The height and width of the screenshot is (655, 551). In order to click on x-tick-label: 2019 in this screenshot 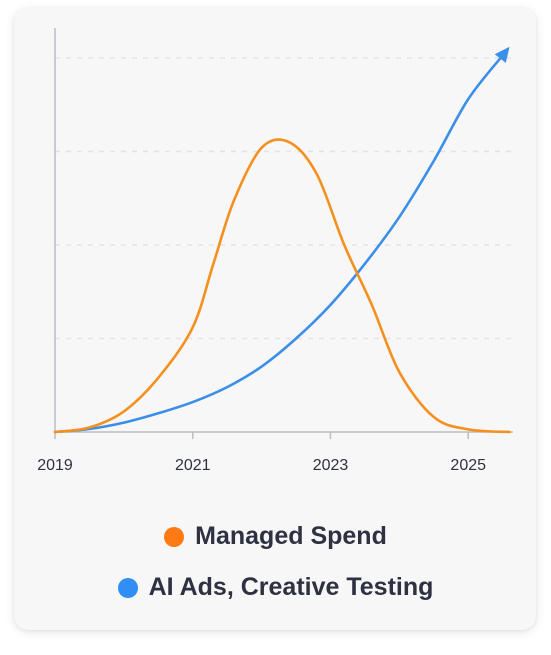, I will do `click(55, 465)`.